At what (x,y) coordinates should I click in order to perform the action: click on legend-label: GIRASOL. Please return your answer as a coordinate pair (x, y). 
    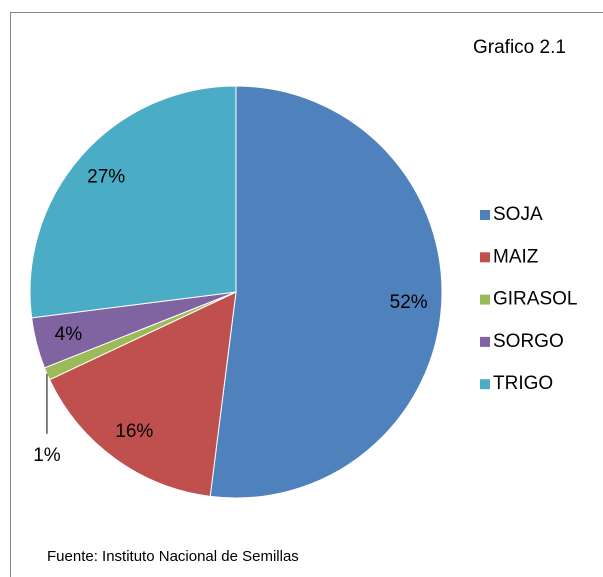
    Looking at the image, I should click on (535, 299).